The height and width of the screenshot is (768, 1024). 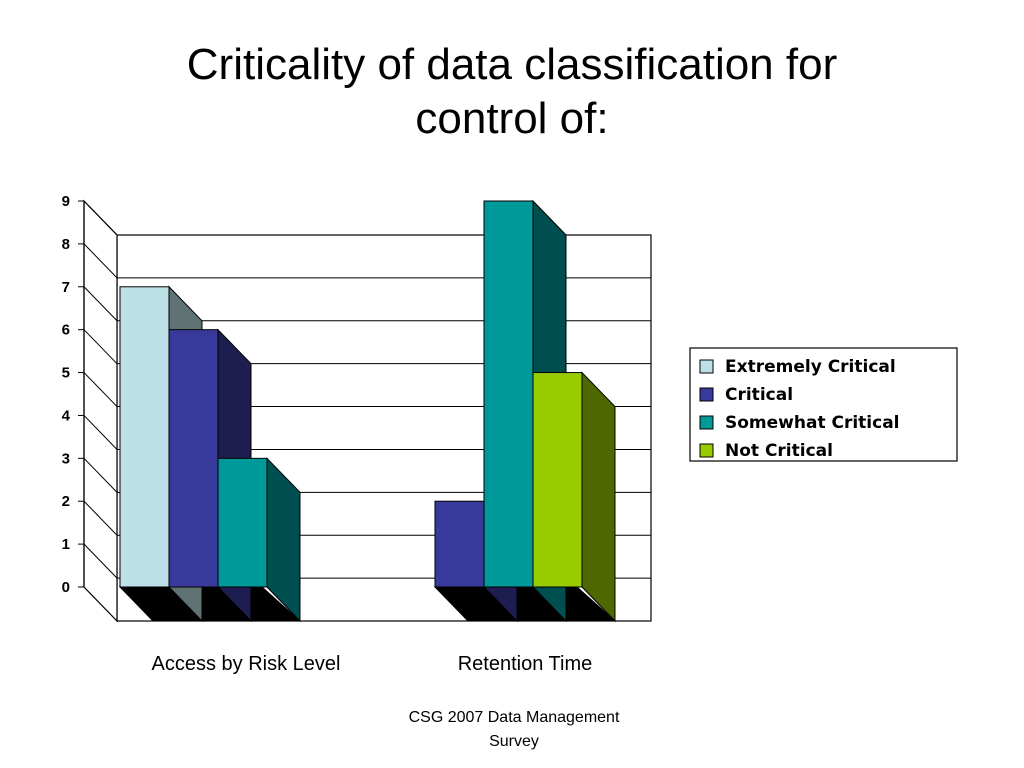 I want to click on y-tick-label: 9, so click(x=66, y=201).